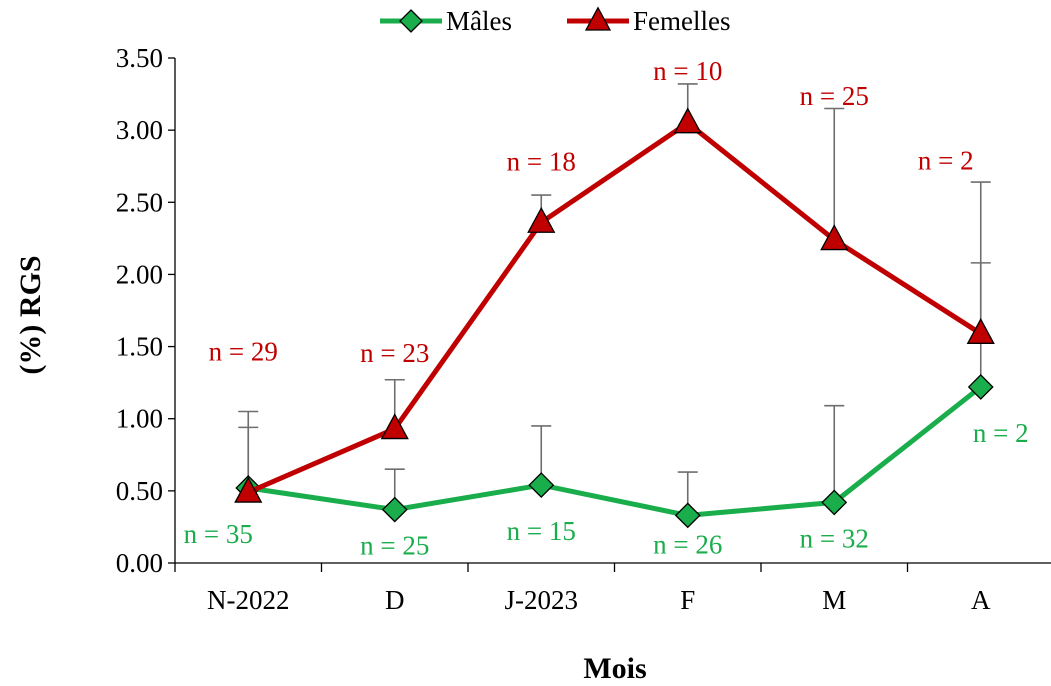 This screenshot has width=1051, height=686. Describe the element at coordinates (555, 21) in the screenshot. I see `legend: Mâles Femelles` at that location.